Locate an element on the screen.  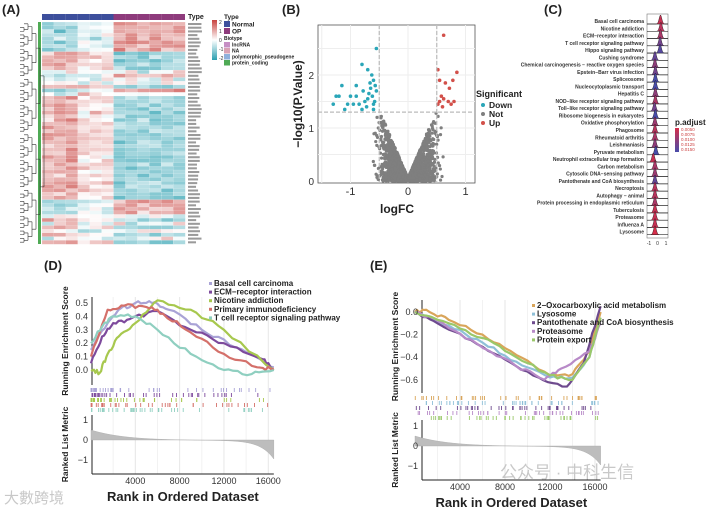
row-dendrogram is located at coordinates (32, 133).